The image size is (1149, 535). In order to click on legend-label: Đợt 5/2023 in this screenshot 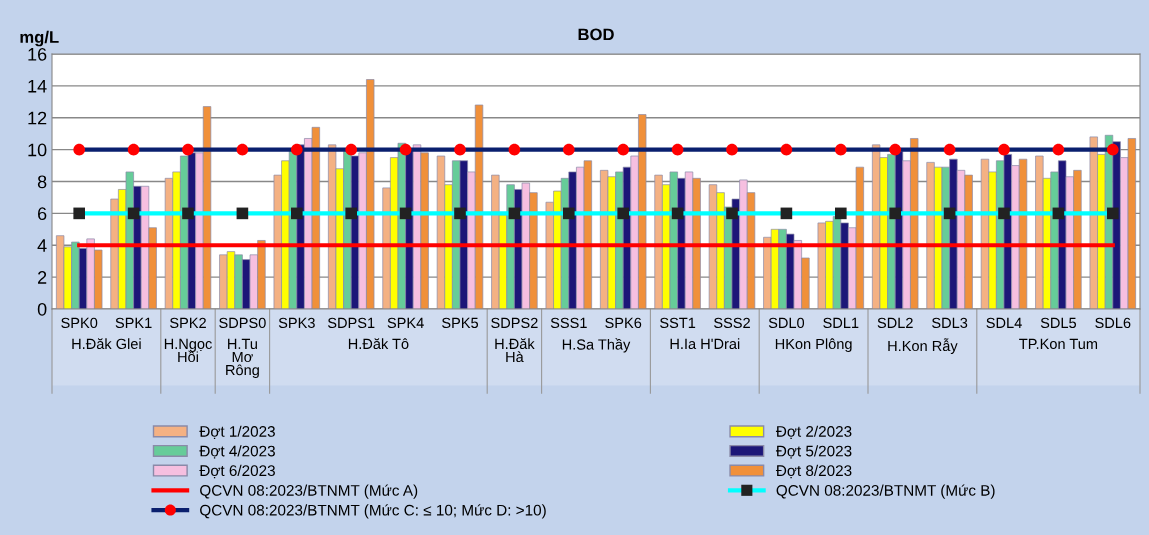, I will do `click(813, 452)`.